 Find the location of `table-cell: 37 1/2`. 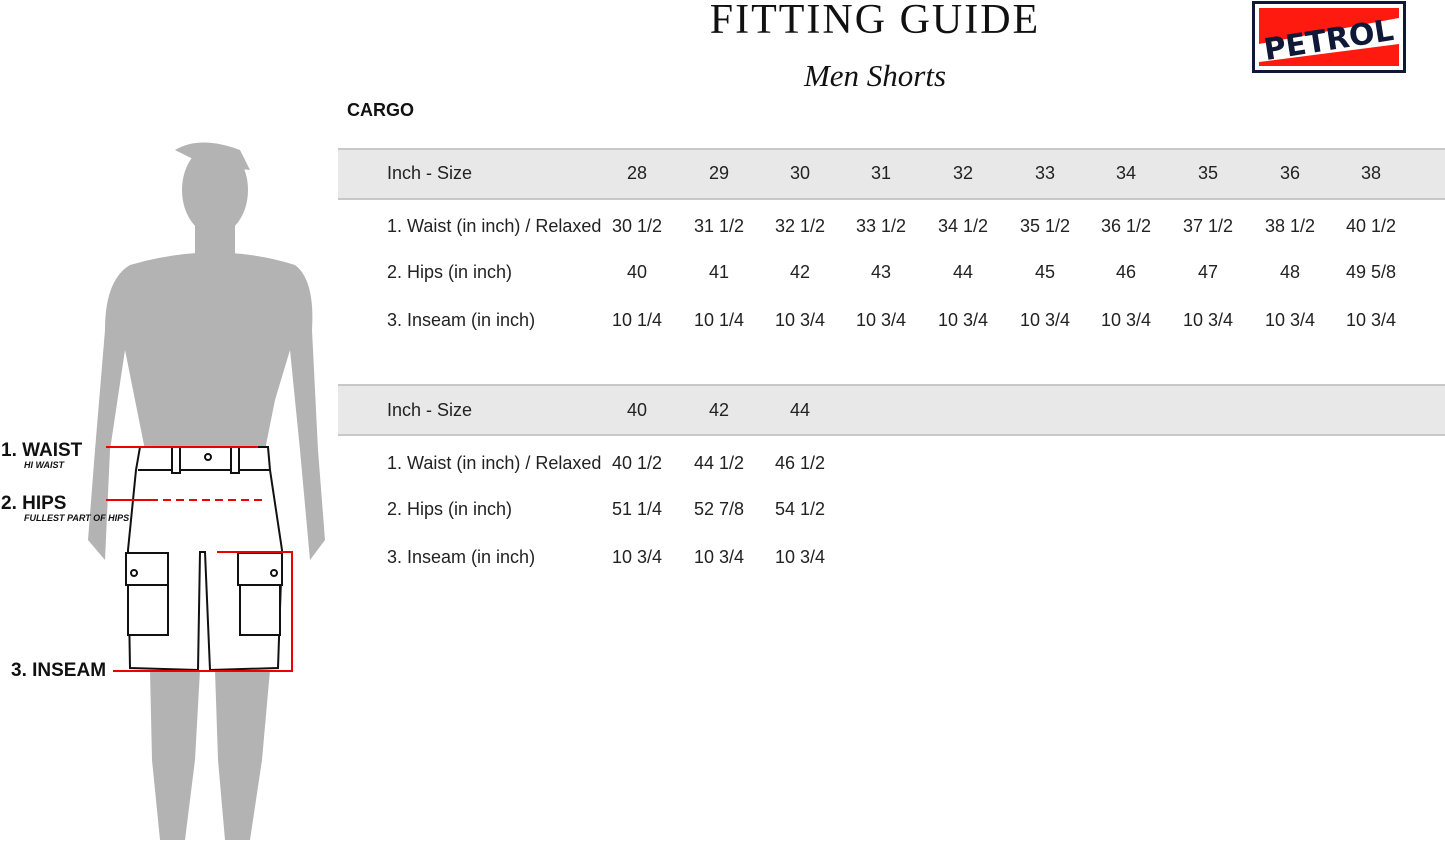

table-cell: 37 1/2 is located at coordinates (1208, 226).